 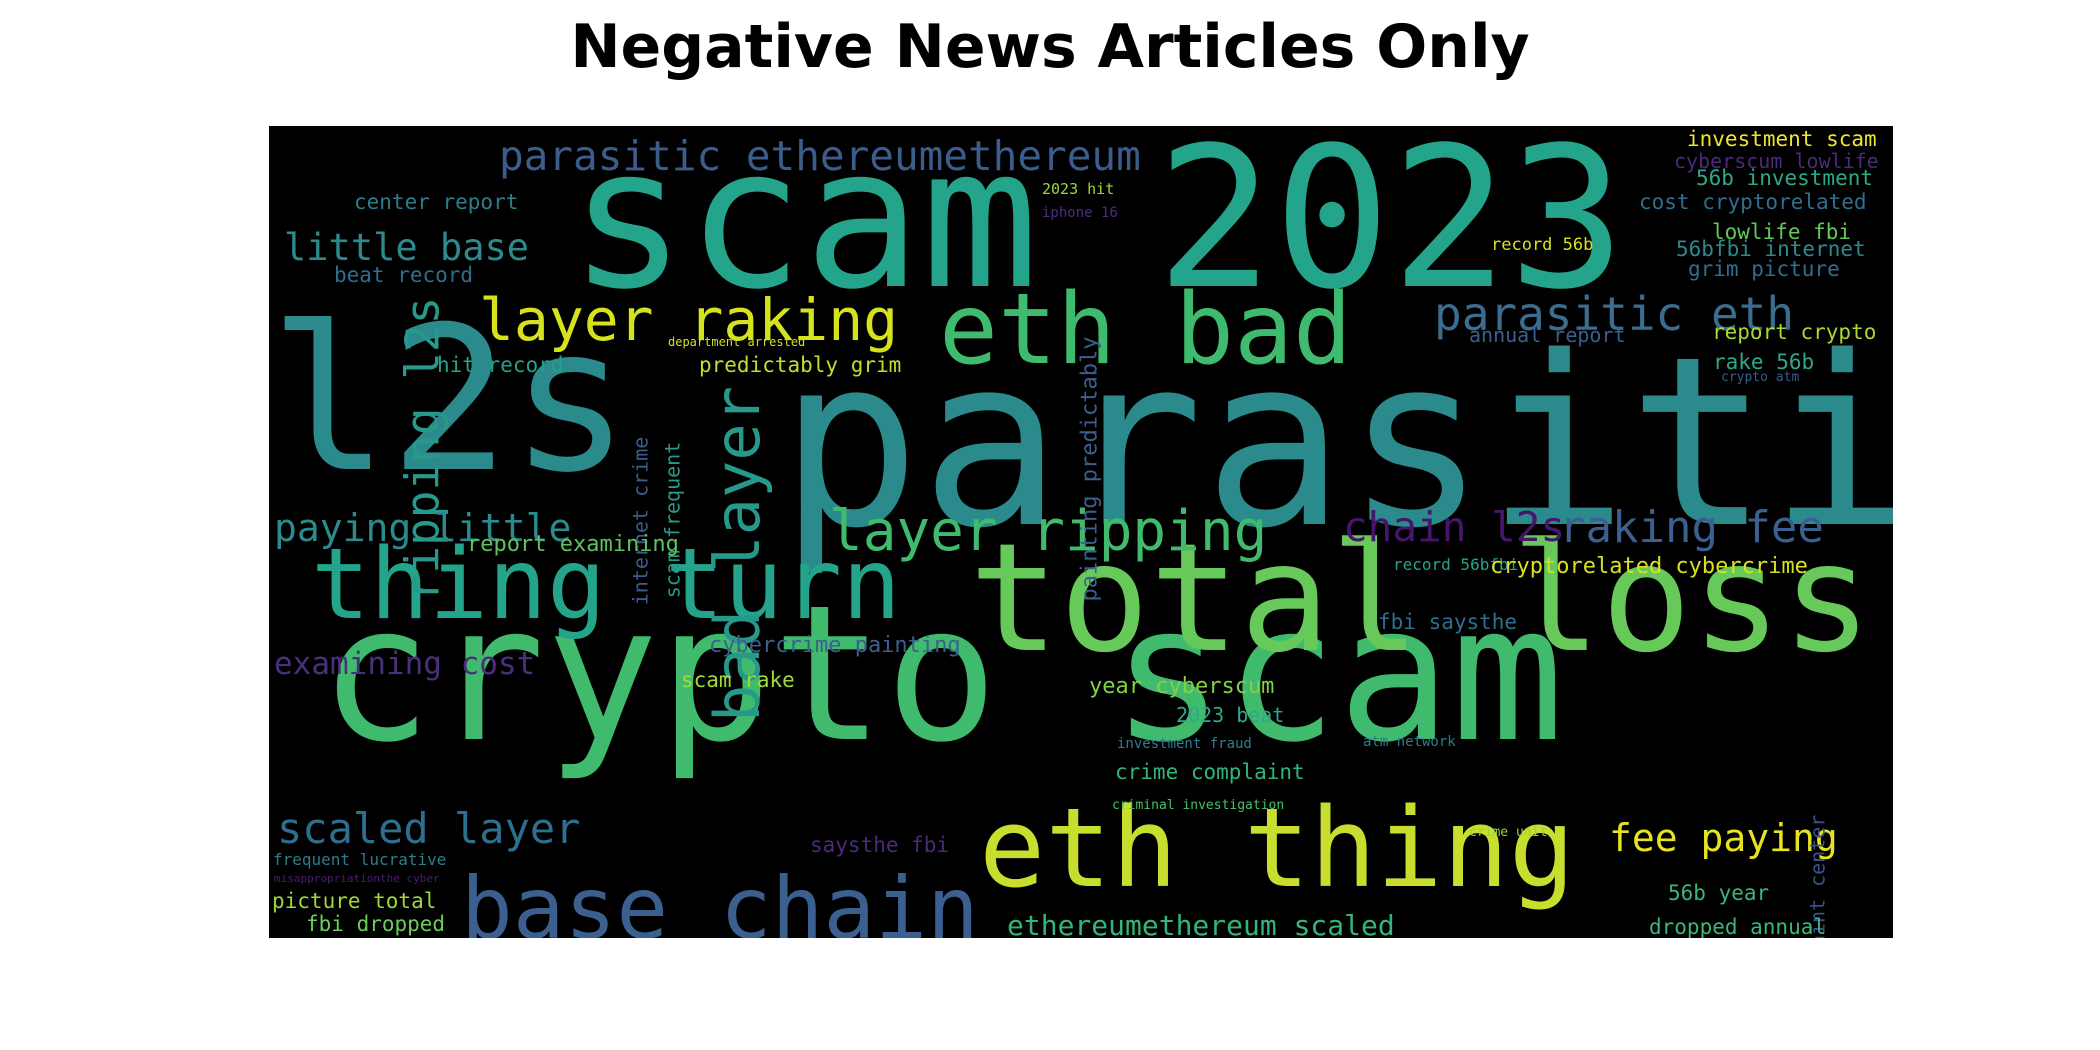 What do you see at coordinates (1738, 926) in the screenshot?
I see `word-dropped-annual: dropped annual` at bounding box center [1738, 926].